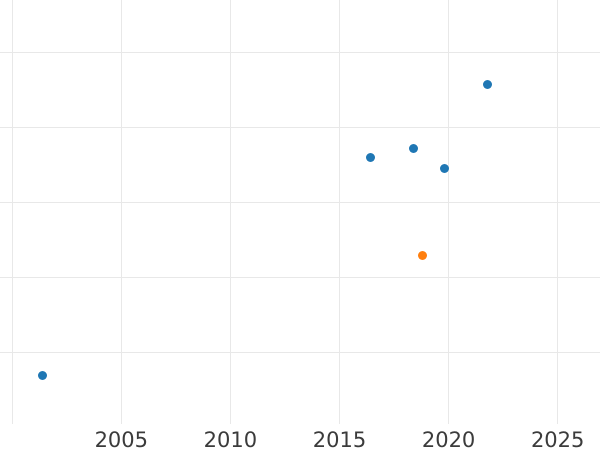 The height and width of the screenshot is (452, 600). I want to click on x-tick-label: 2025, so click(557, 440).